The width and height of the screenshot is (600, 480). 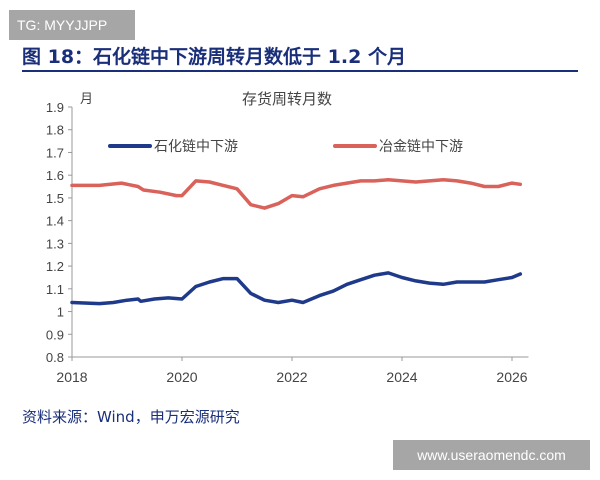 What do you see at coordinates (511, 377) in the screenshot?
I see `x-tick-label: 2026` at bounding box center [511, 377].